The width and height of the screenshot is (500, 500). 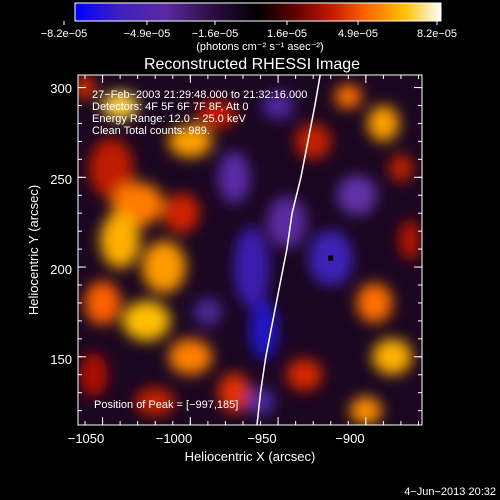 What do you see at coordinates (33, 250) in the screenshot?
I see `y-axis-label: Heliocentric Y (arcsec)` at bounding box center [33, 250].